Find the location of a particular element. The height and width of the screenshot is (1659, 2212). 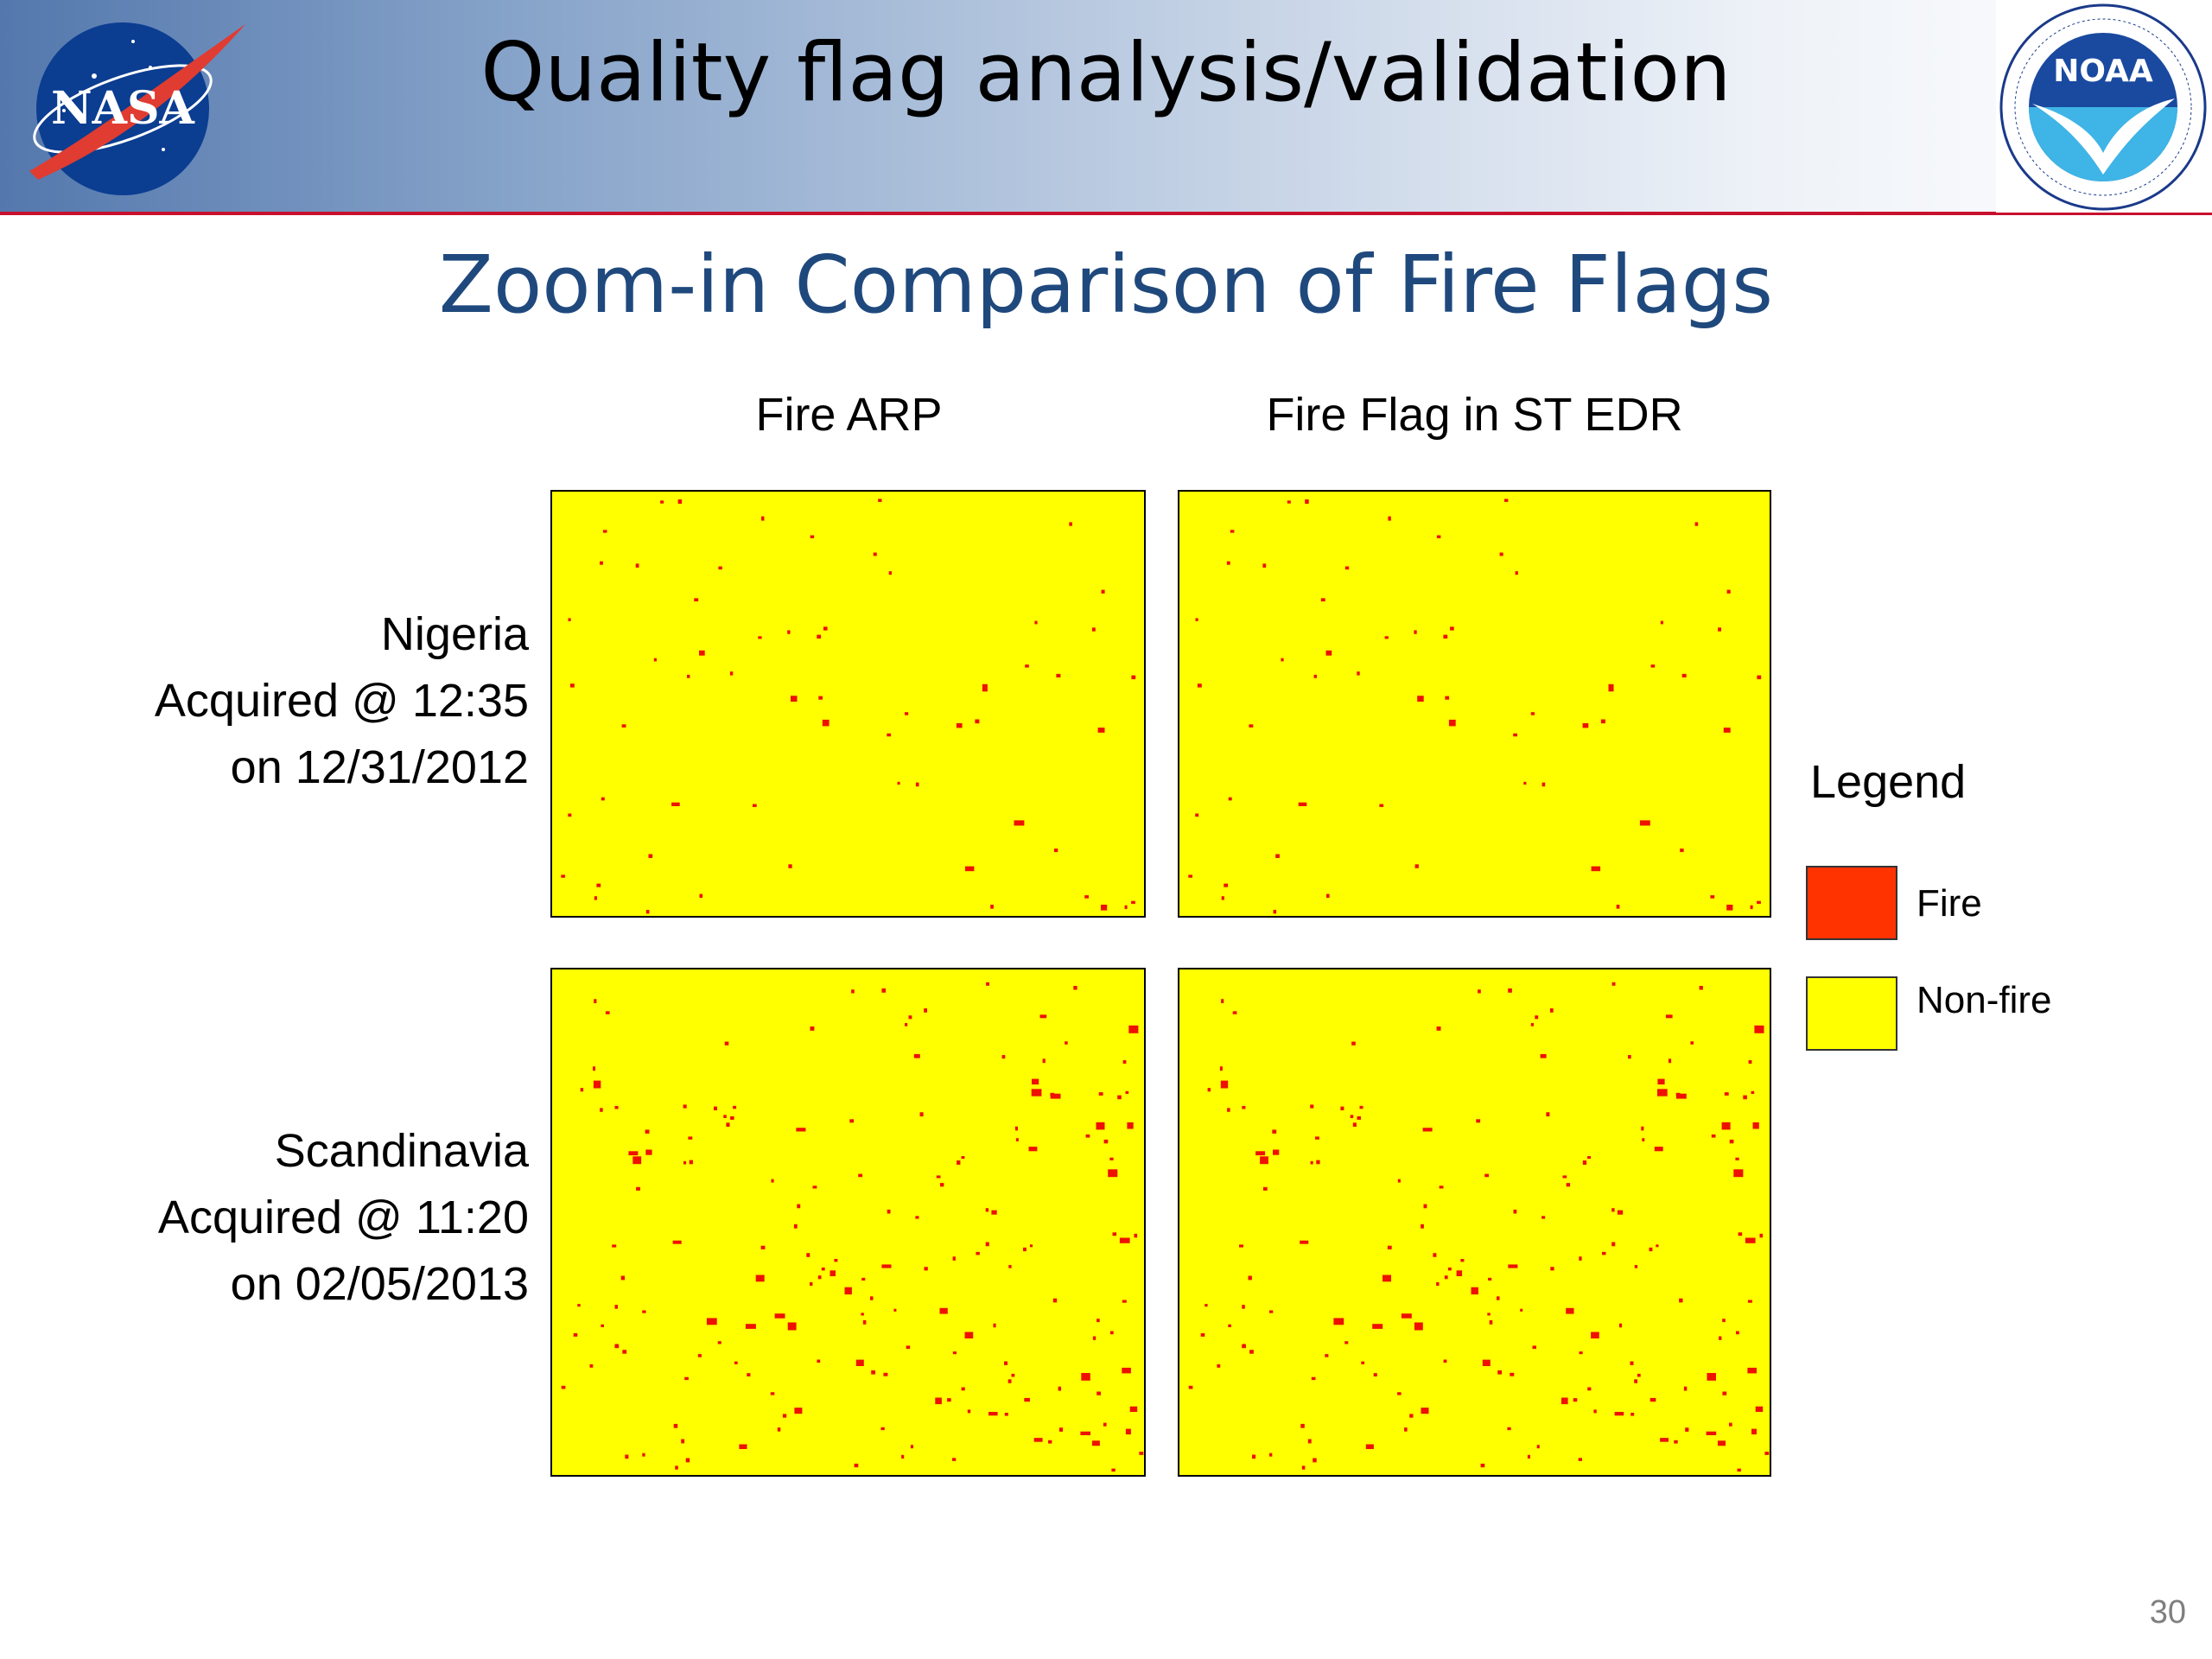

fire-map-nigeria-arp is located at coordinates (848, 704).